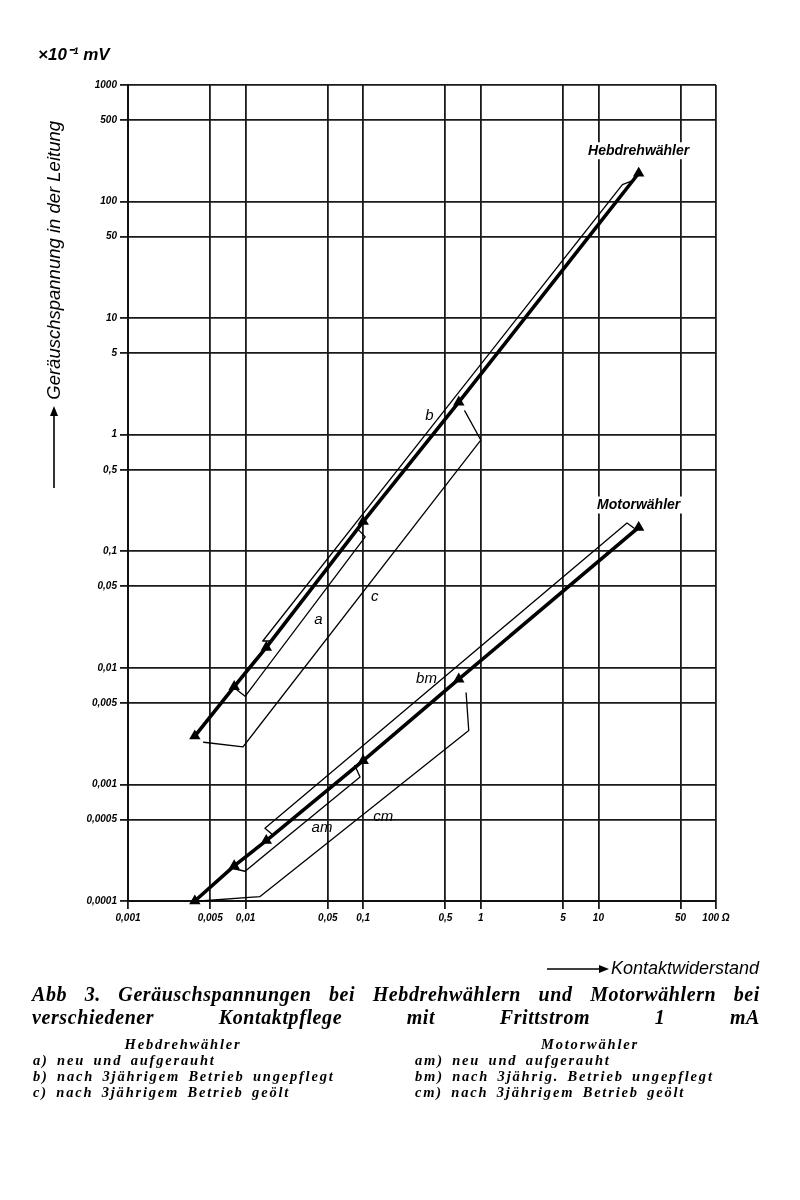 The width and height of the screenshot is (800, 1200). What do you see at coordinates (54, 260) in the screenshot?
I see `y-axis-title: Geräuschspannung in der Leitung` at bounding box center [54, 260].